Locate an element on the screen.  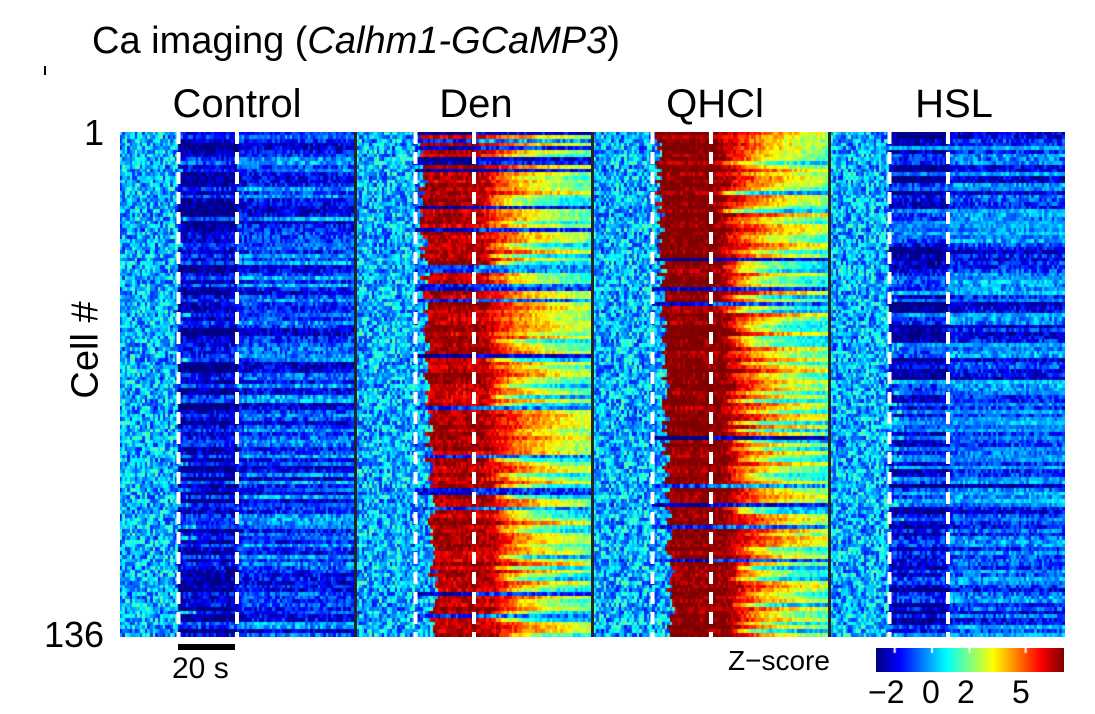
figure-title: Ca imaging (Calhm1-GCaMP3) is located at coordinates (356, 41).